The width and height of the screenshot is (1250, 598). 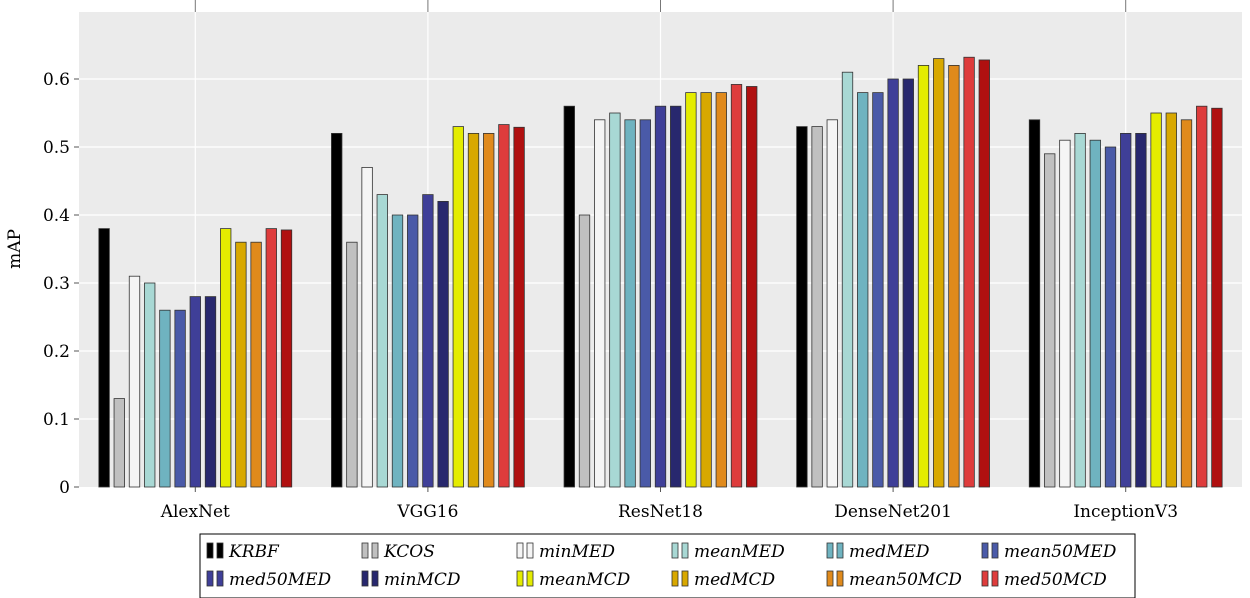 What do you see at coordinates (667, 565) in the screenshot?
I see `legend-box` at bounding box center [667, 565].